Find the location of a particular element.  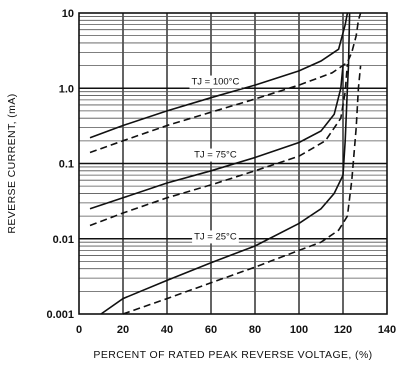

y-tick-label: 1.0 is located at coordinates (66, 89).